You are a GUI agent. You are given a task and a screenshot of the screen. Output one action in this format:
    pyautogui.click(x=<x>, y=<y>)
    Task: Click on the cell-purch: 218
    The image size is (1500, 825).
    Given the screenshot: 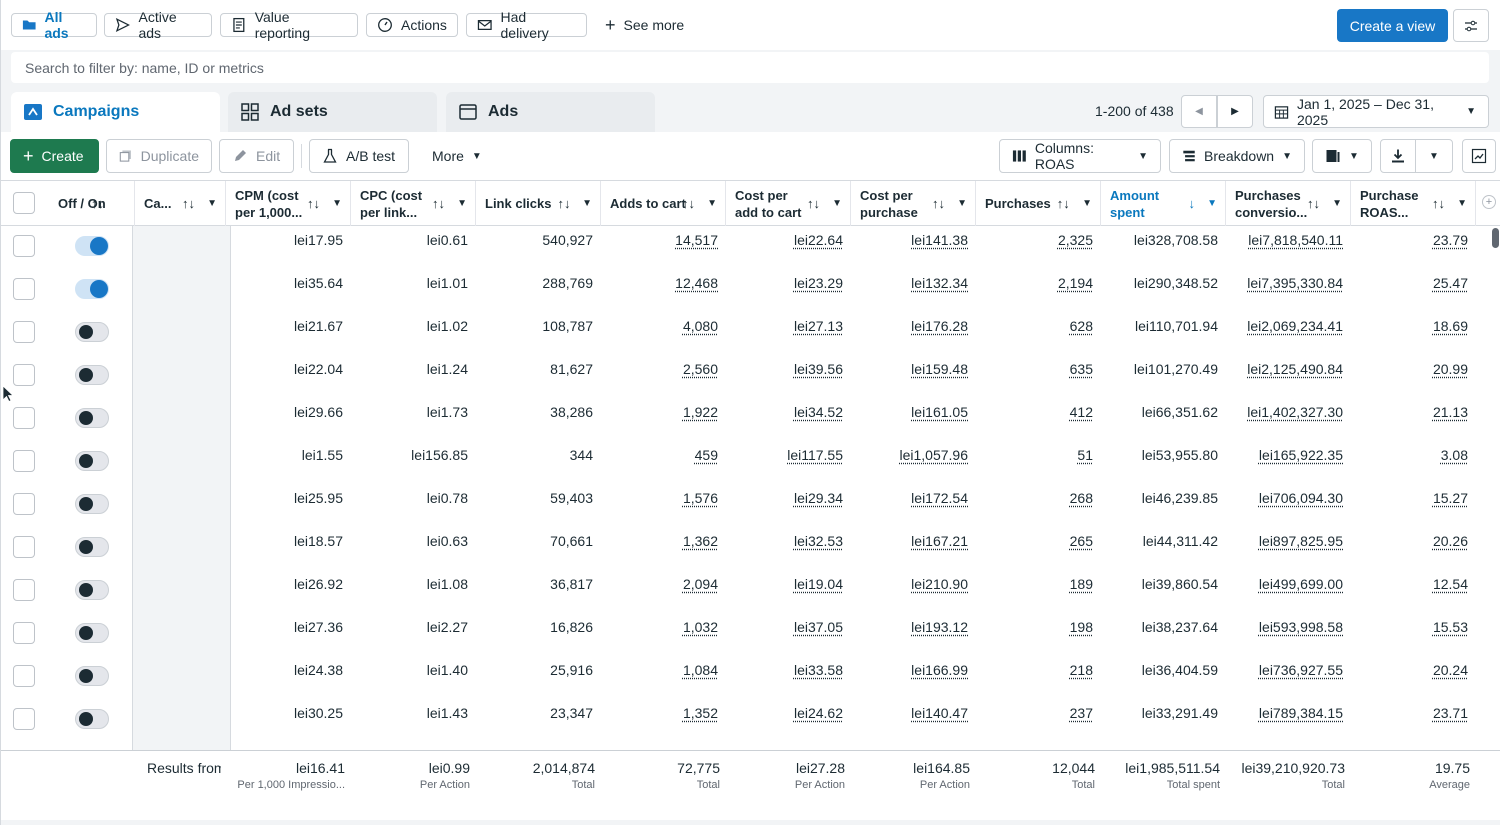 What is the action you would take?
    pyautogui.click(x=1081, y=670)
    